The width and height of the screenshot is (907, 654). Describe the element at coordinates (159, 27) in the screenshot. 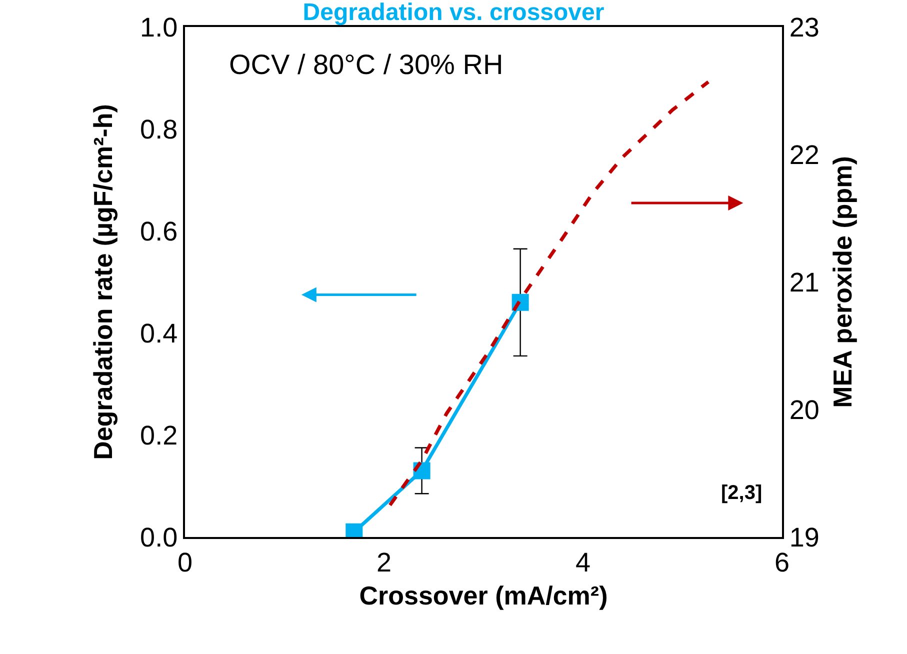

I see `y-tick-label: 1.0` at that location.